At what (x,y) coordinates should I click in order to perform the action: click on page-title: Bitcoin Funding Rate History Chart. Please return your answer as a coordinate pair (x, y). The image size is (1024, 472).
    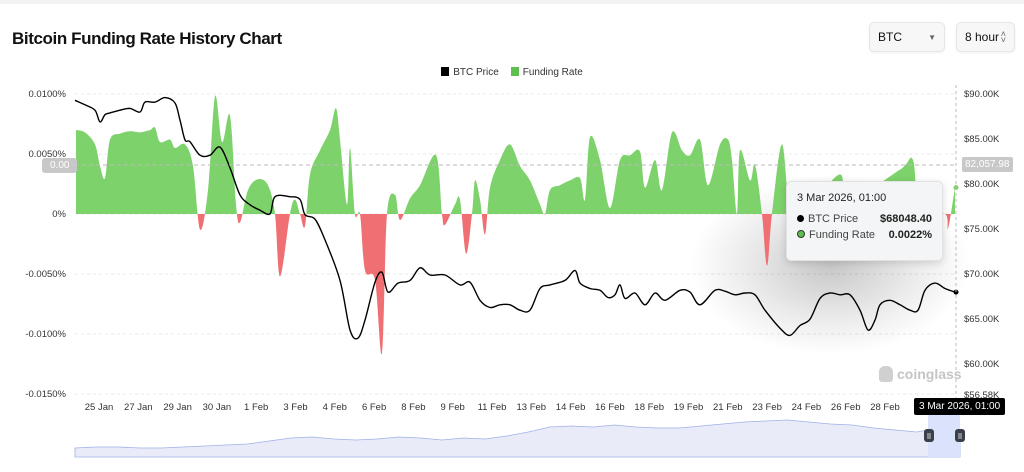
    Looking at the image, I should click on (147, 38).